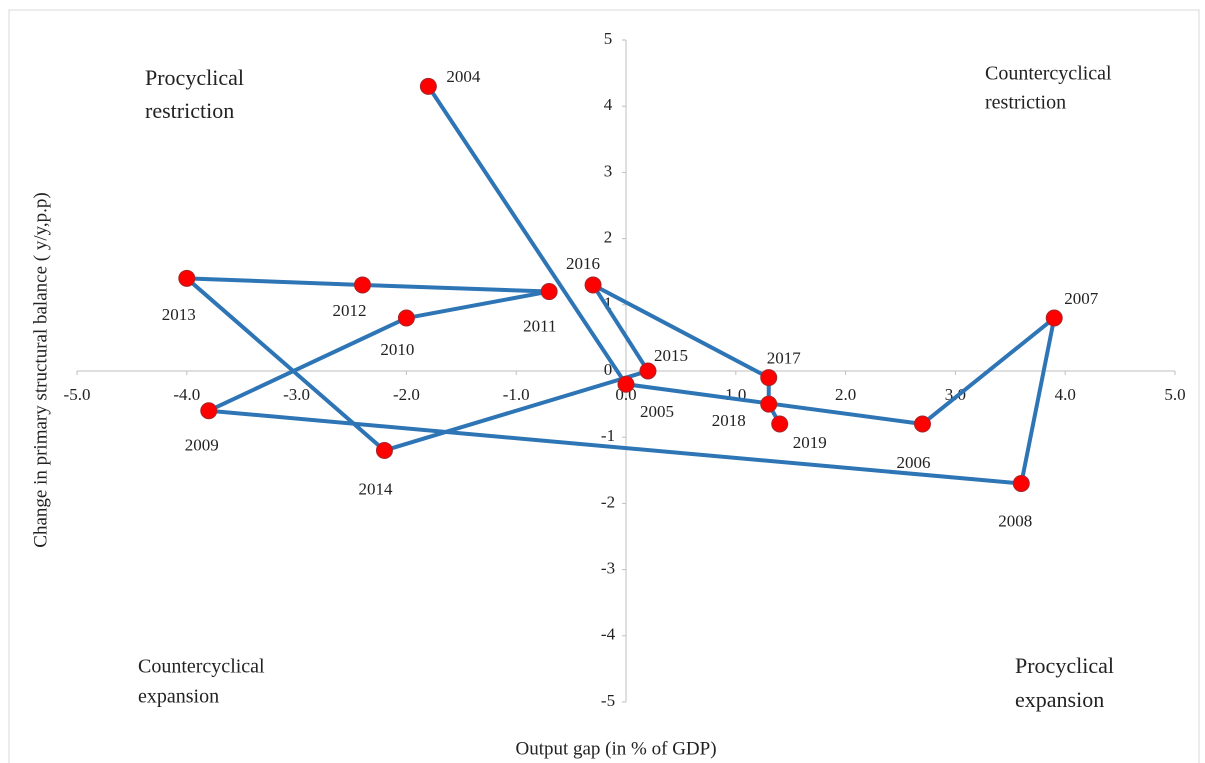 The height and width of the screenshot is (763, 1205). Describe the element at coordinates (349, 310) in the screenshot. I see `point-label: 2012` at that location.